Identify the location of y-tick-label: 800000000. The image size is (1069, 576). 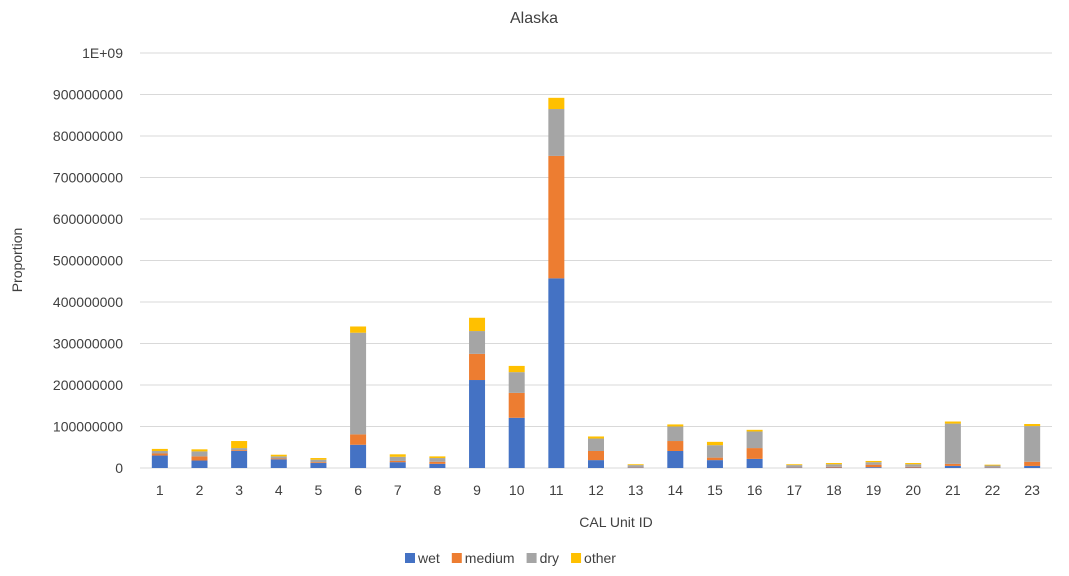
(88, 136).